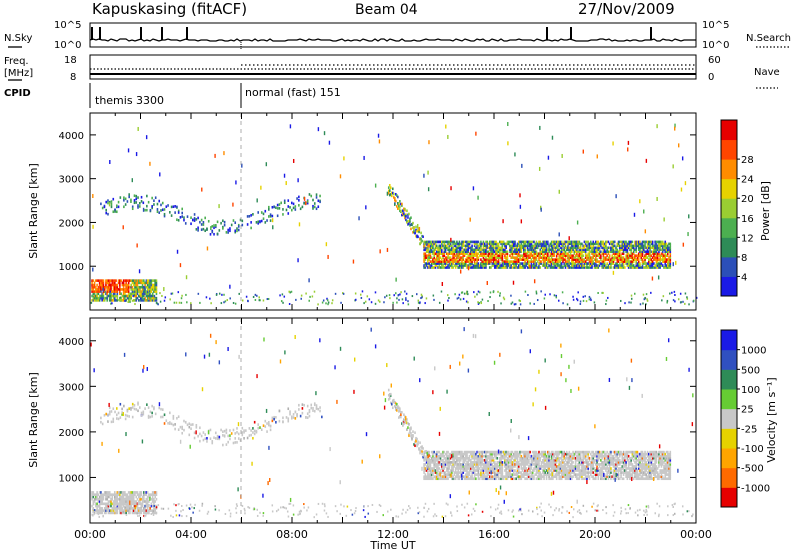 The width and height of the screenshot is (800, 558). I want to click on power-ylabel: Slant Range [km], so click(33, 211).